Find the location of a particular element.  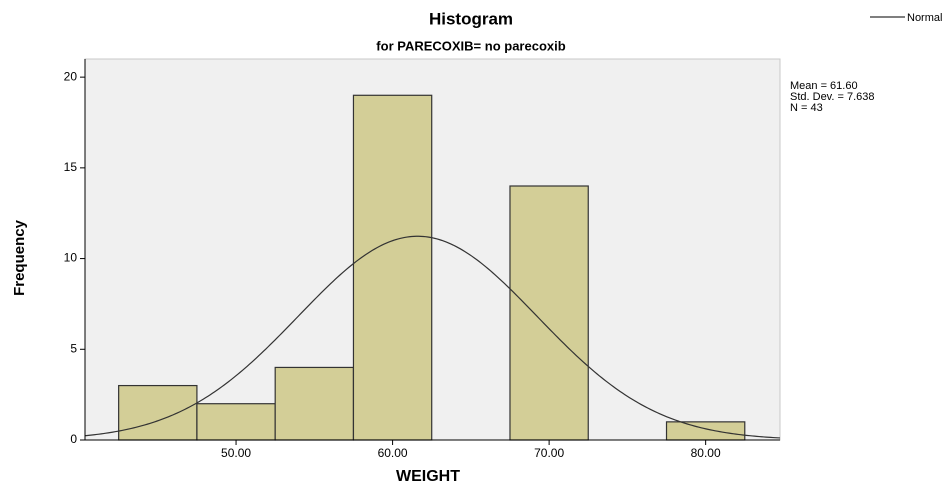

stats-label: Mean = 61.60 is located at coordinates (824, 86).